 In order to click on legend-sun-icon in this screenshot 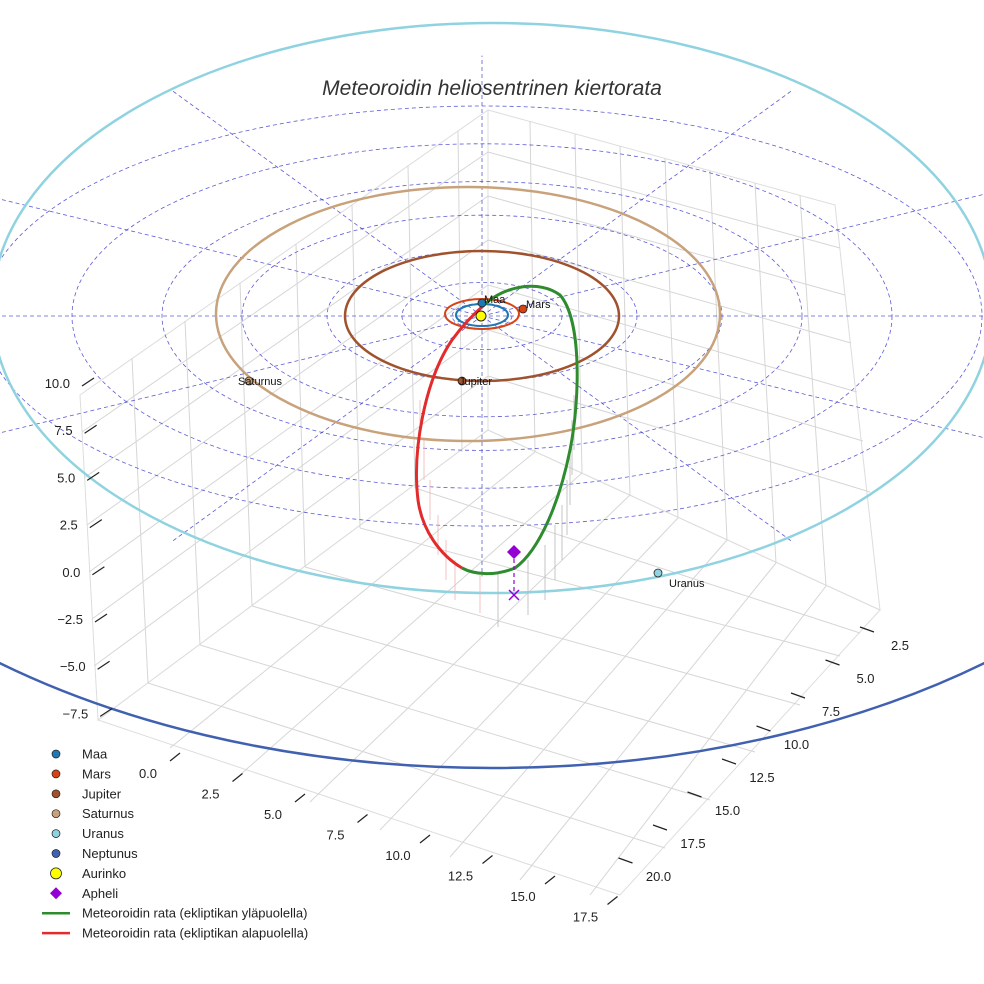, I will do `click(56, 873)`.